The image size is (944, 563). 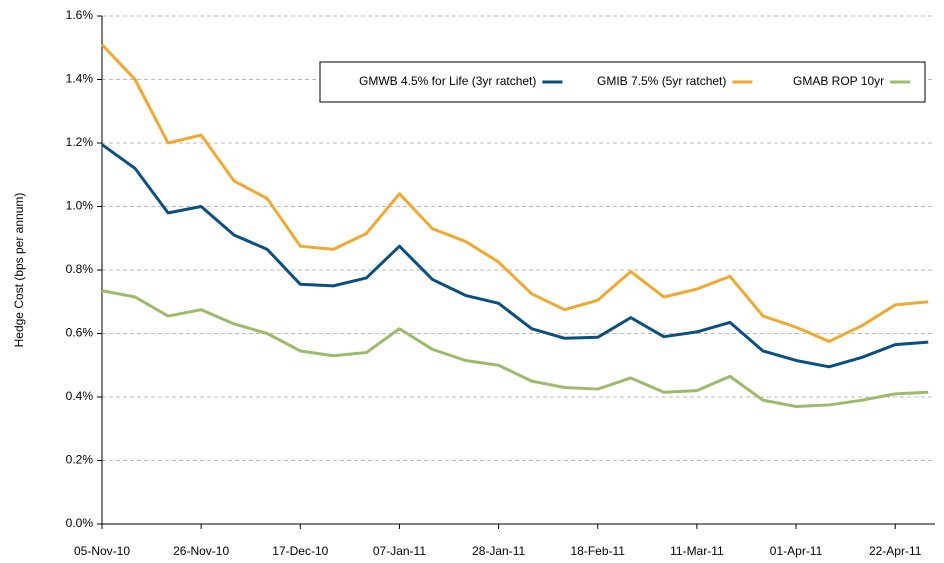 I want to click on legend-label: GMWB 4.5% for Life (3yr ratchet), so click(x=447, y=81).